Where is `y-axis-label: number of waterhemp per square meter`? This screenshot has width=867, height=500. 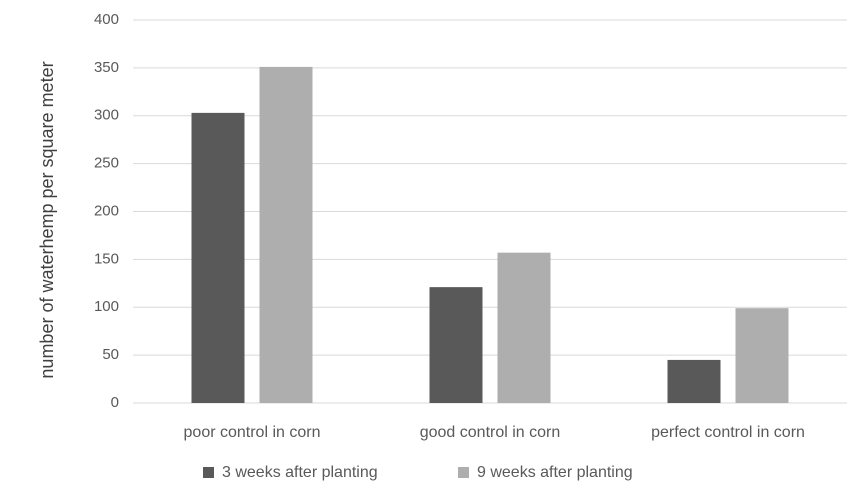
y-axis-label: number of waterhemp per square meter is located at coordinates (47, 220).